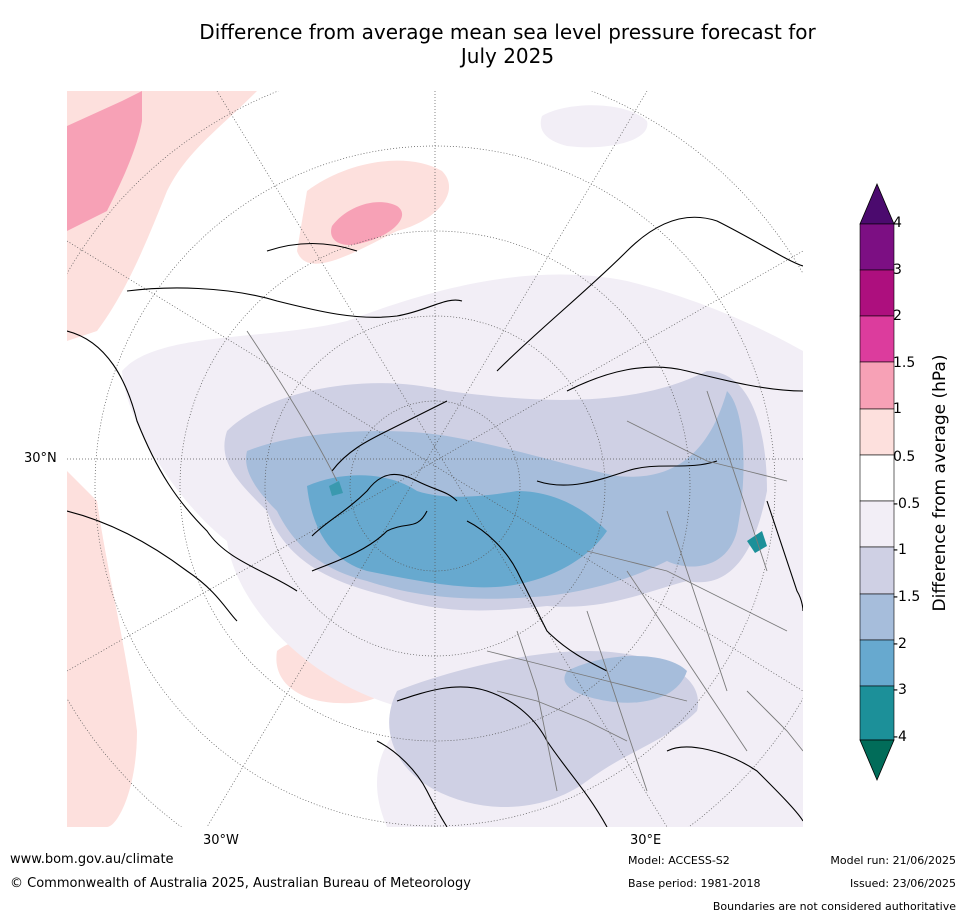 This screenshot has width=965, height=919. Describe the element at coordinates (367, 224) in the screenshot. I see `anomaly-region-positive-strong-atlantic` at that location.